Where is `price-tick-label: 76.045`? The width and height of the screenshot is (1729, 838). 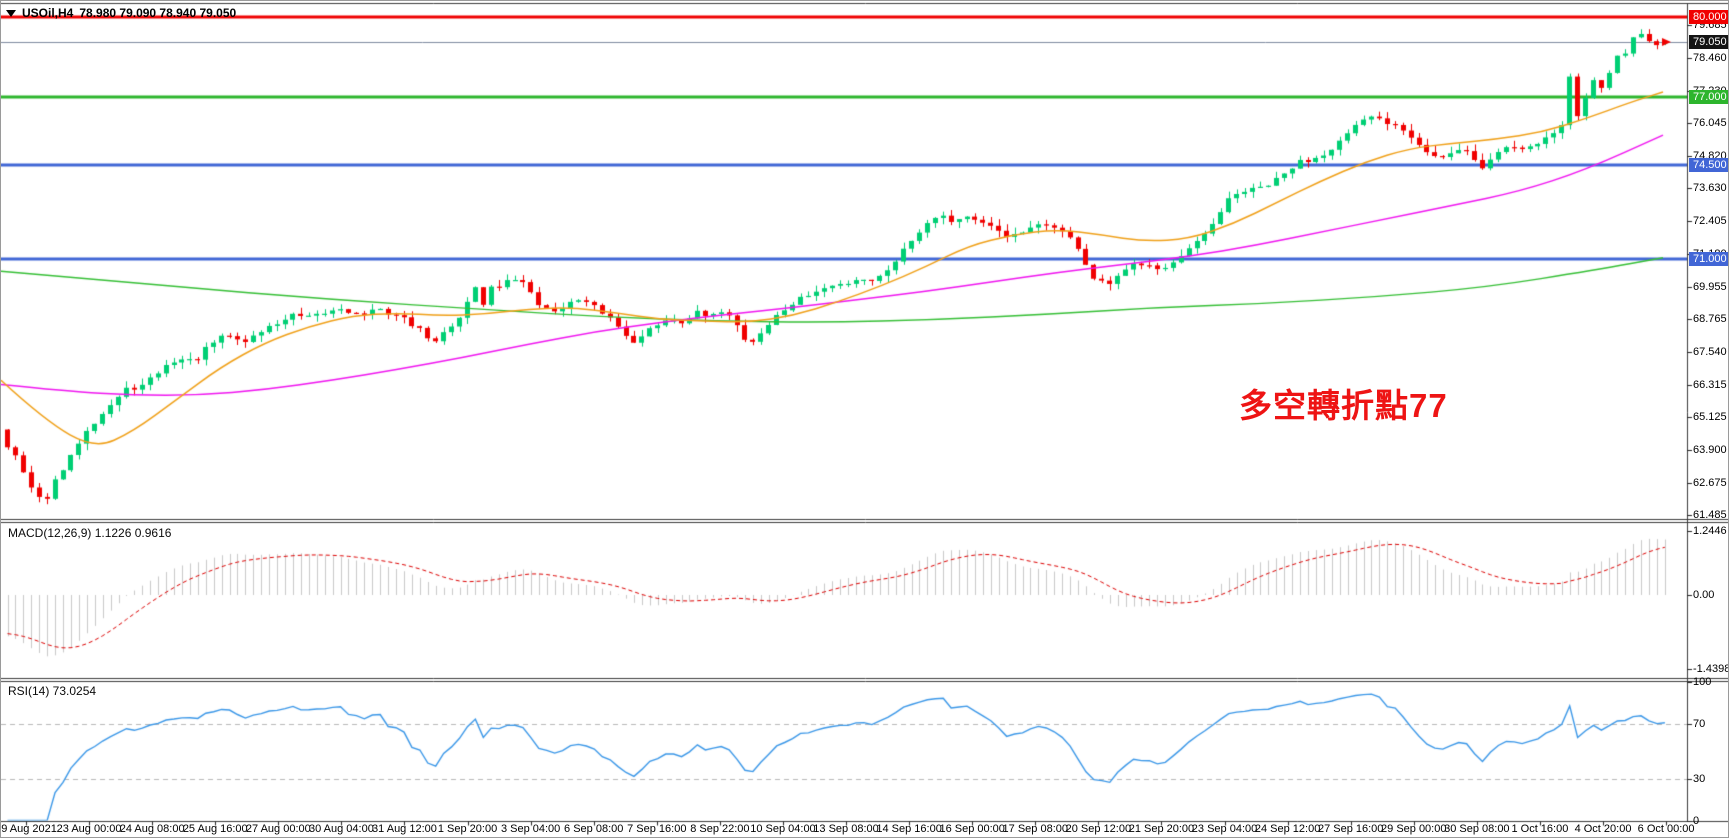
price-tick-label: 76.045 is located at coordinates (1710, 123).